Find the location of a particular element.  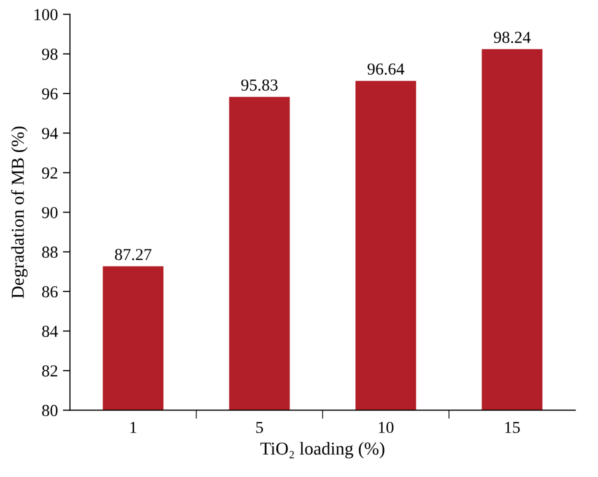

x-axis-title: TiO₂ loading (%) is located at coordinates (322, 450).